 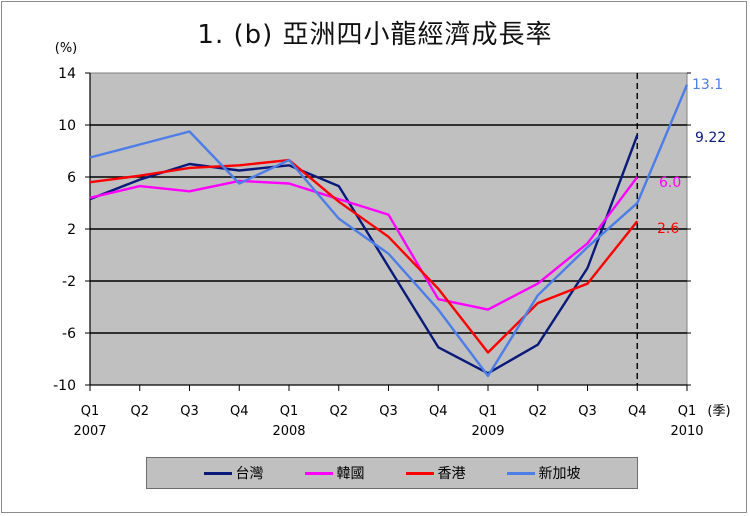 What do you see at coordinates (69, 334) in the screenshot?
I see `y-tick-label: -6` at bounding box center [69, 334].